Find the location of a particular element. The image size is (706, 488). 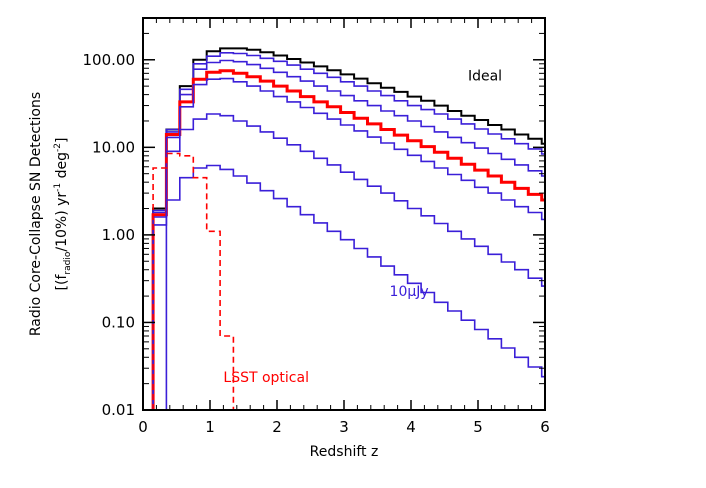

y-axis-subtitle: [(fradio/10%) yr-1 deg-2] is located at coordinates (63, 214).